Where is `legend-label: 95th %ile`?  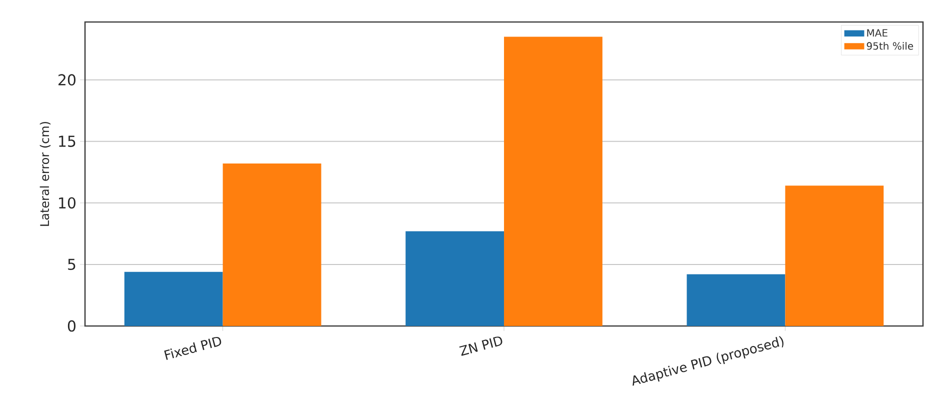
legend-label: 95th %ile is located at coordinates (890, 46).